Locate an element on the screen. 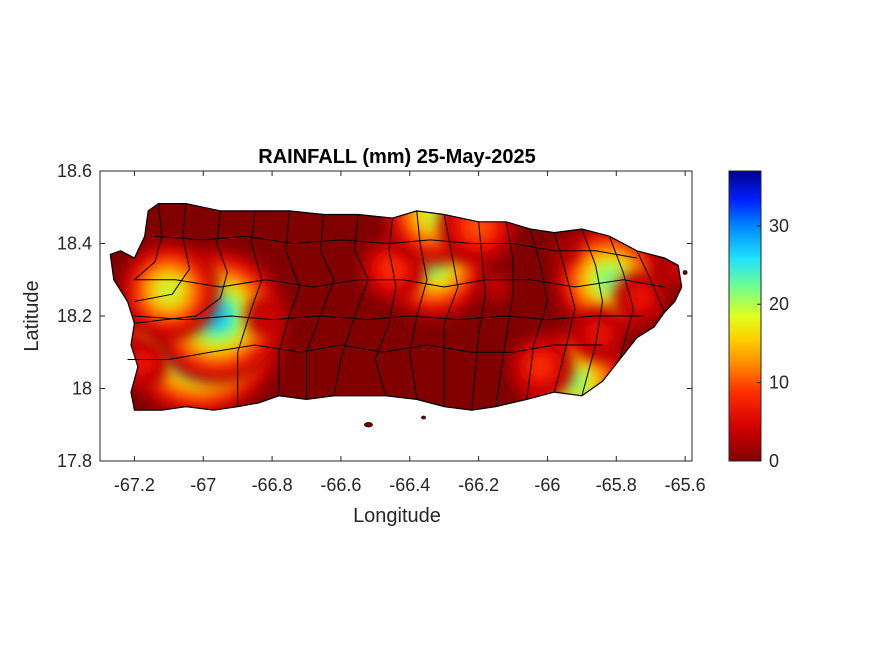 The height and width of the screenshot is (656, 875). x-axis-label: Longitude is located at coordinates (397, 516).